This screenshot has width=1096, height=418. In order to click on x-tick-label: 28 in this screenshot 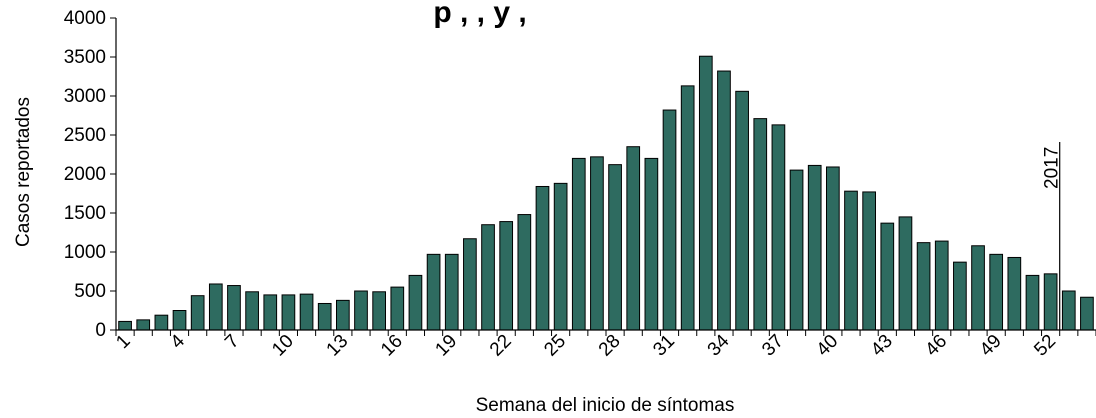, I will do `click(610, 346)`.